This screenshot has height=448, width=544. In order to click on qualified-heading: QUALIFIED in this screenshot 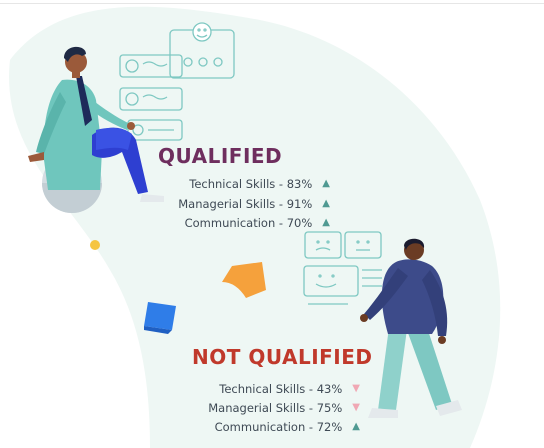, I will do `click(220, 156)`.